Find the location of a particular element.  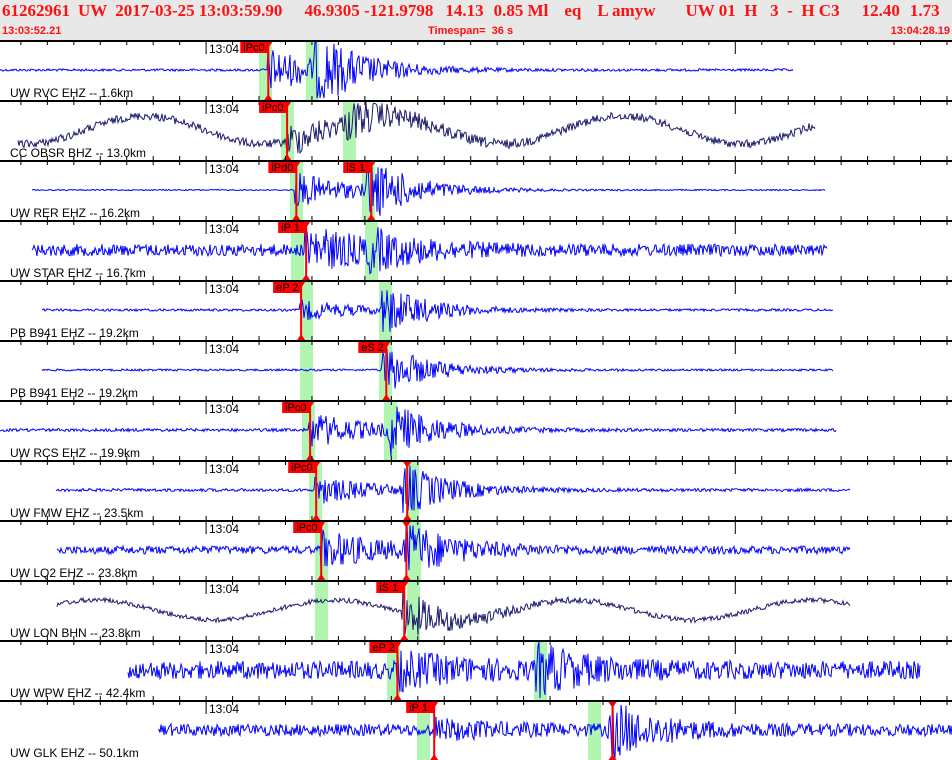

trace-row: 13:04 iPc0 UW LQ2 EHZ -- 23.8km is located at coordinates (476, 548).